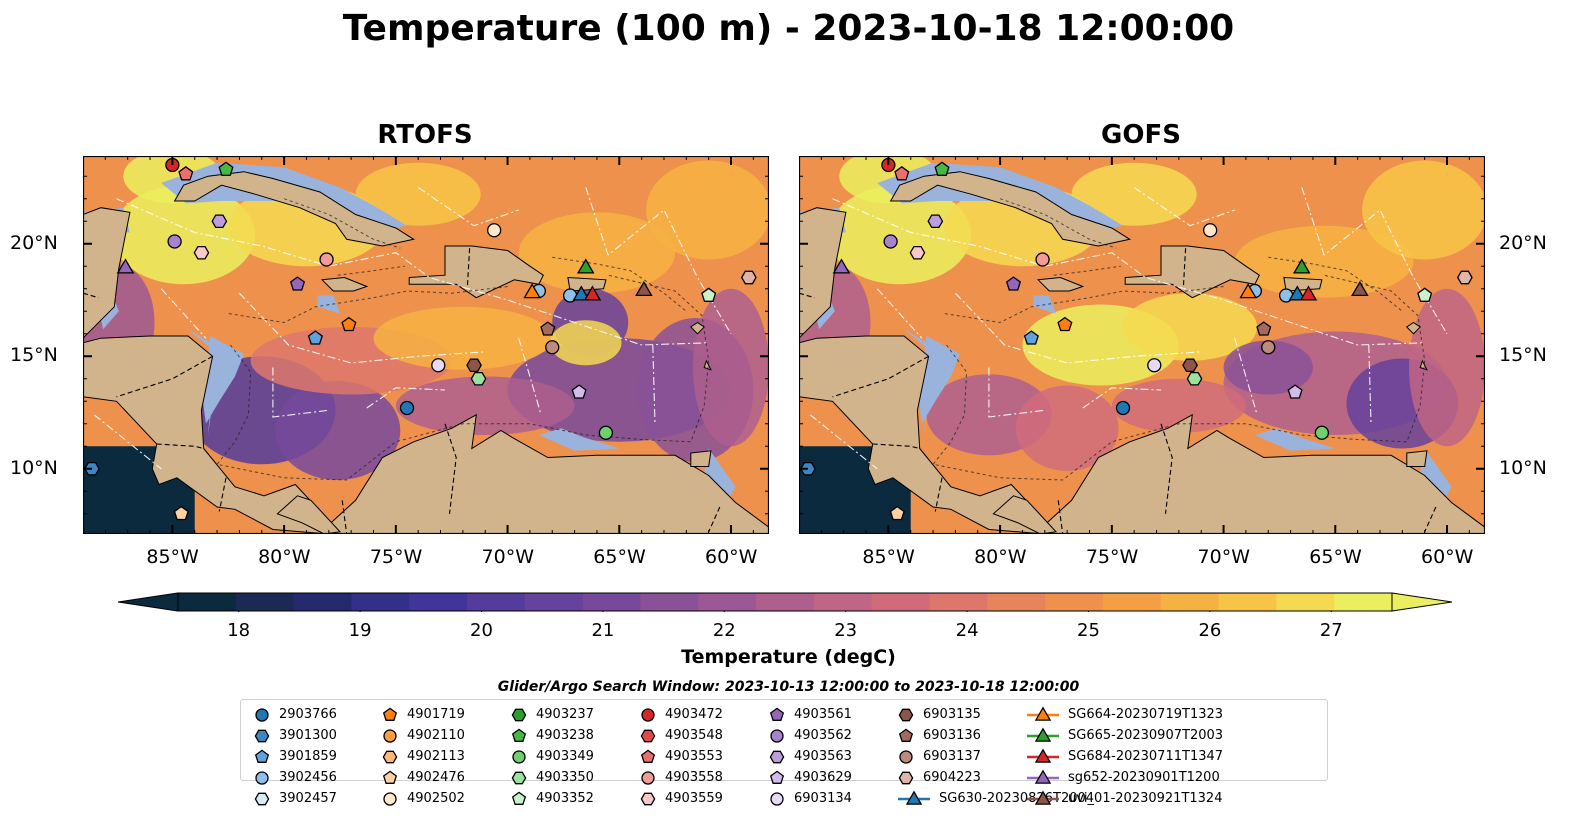  What do you see at coordinates (423, 777) in the screenshot?
I see `legend-item: 4902476` at bounding box center [423, 777].